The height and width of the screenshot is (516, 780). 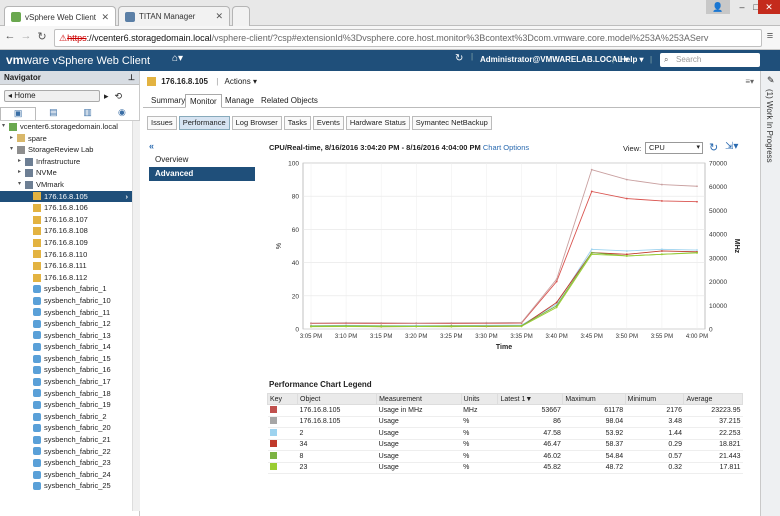 What do you see at coordinates (66, 313) in the screenshot?
I see `tree-item: sysbench_fabric_11` at bounding box center [66, 313].